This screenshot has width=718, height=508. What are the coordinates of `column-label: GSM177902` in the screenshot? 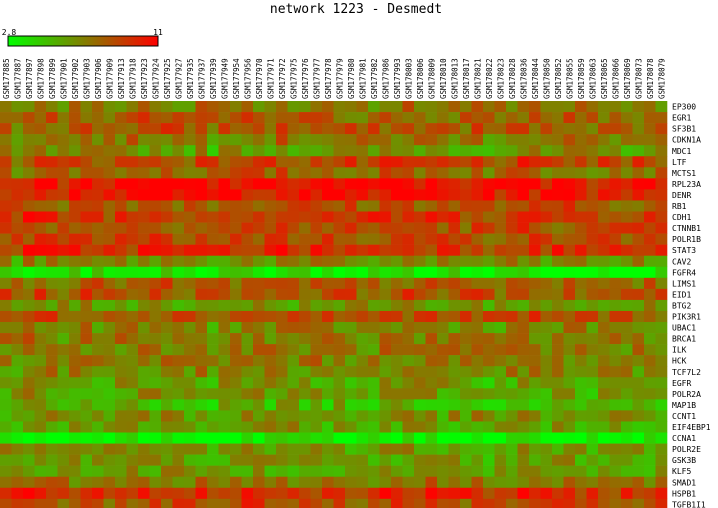 It's located at (75, 78).